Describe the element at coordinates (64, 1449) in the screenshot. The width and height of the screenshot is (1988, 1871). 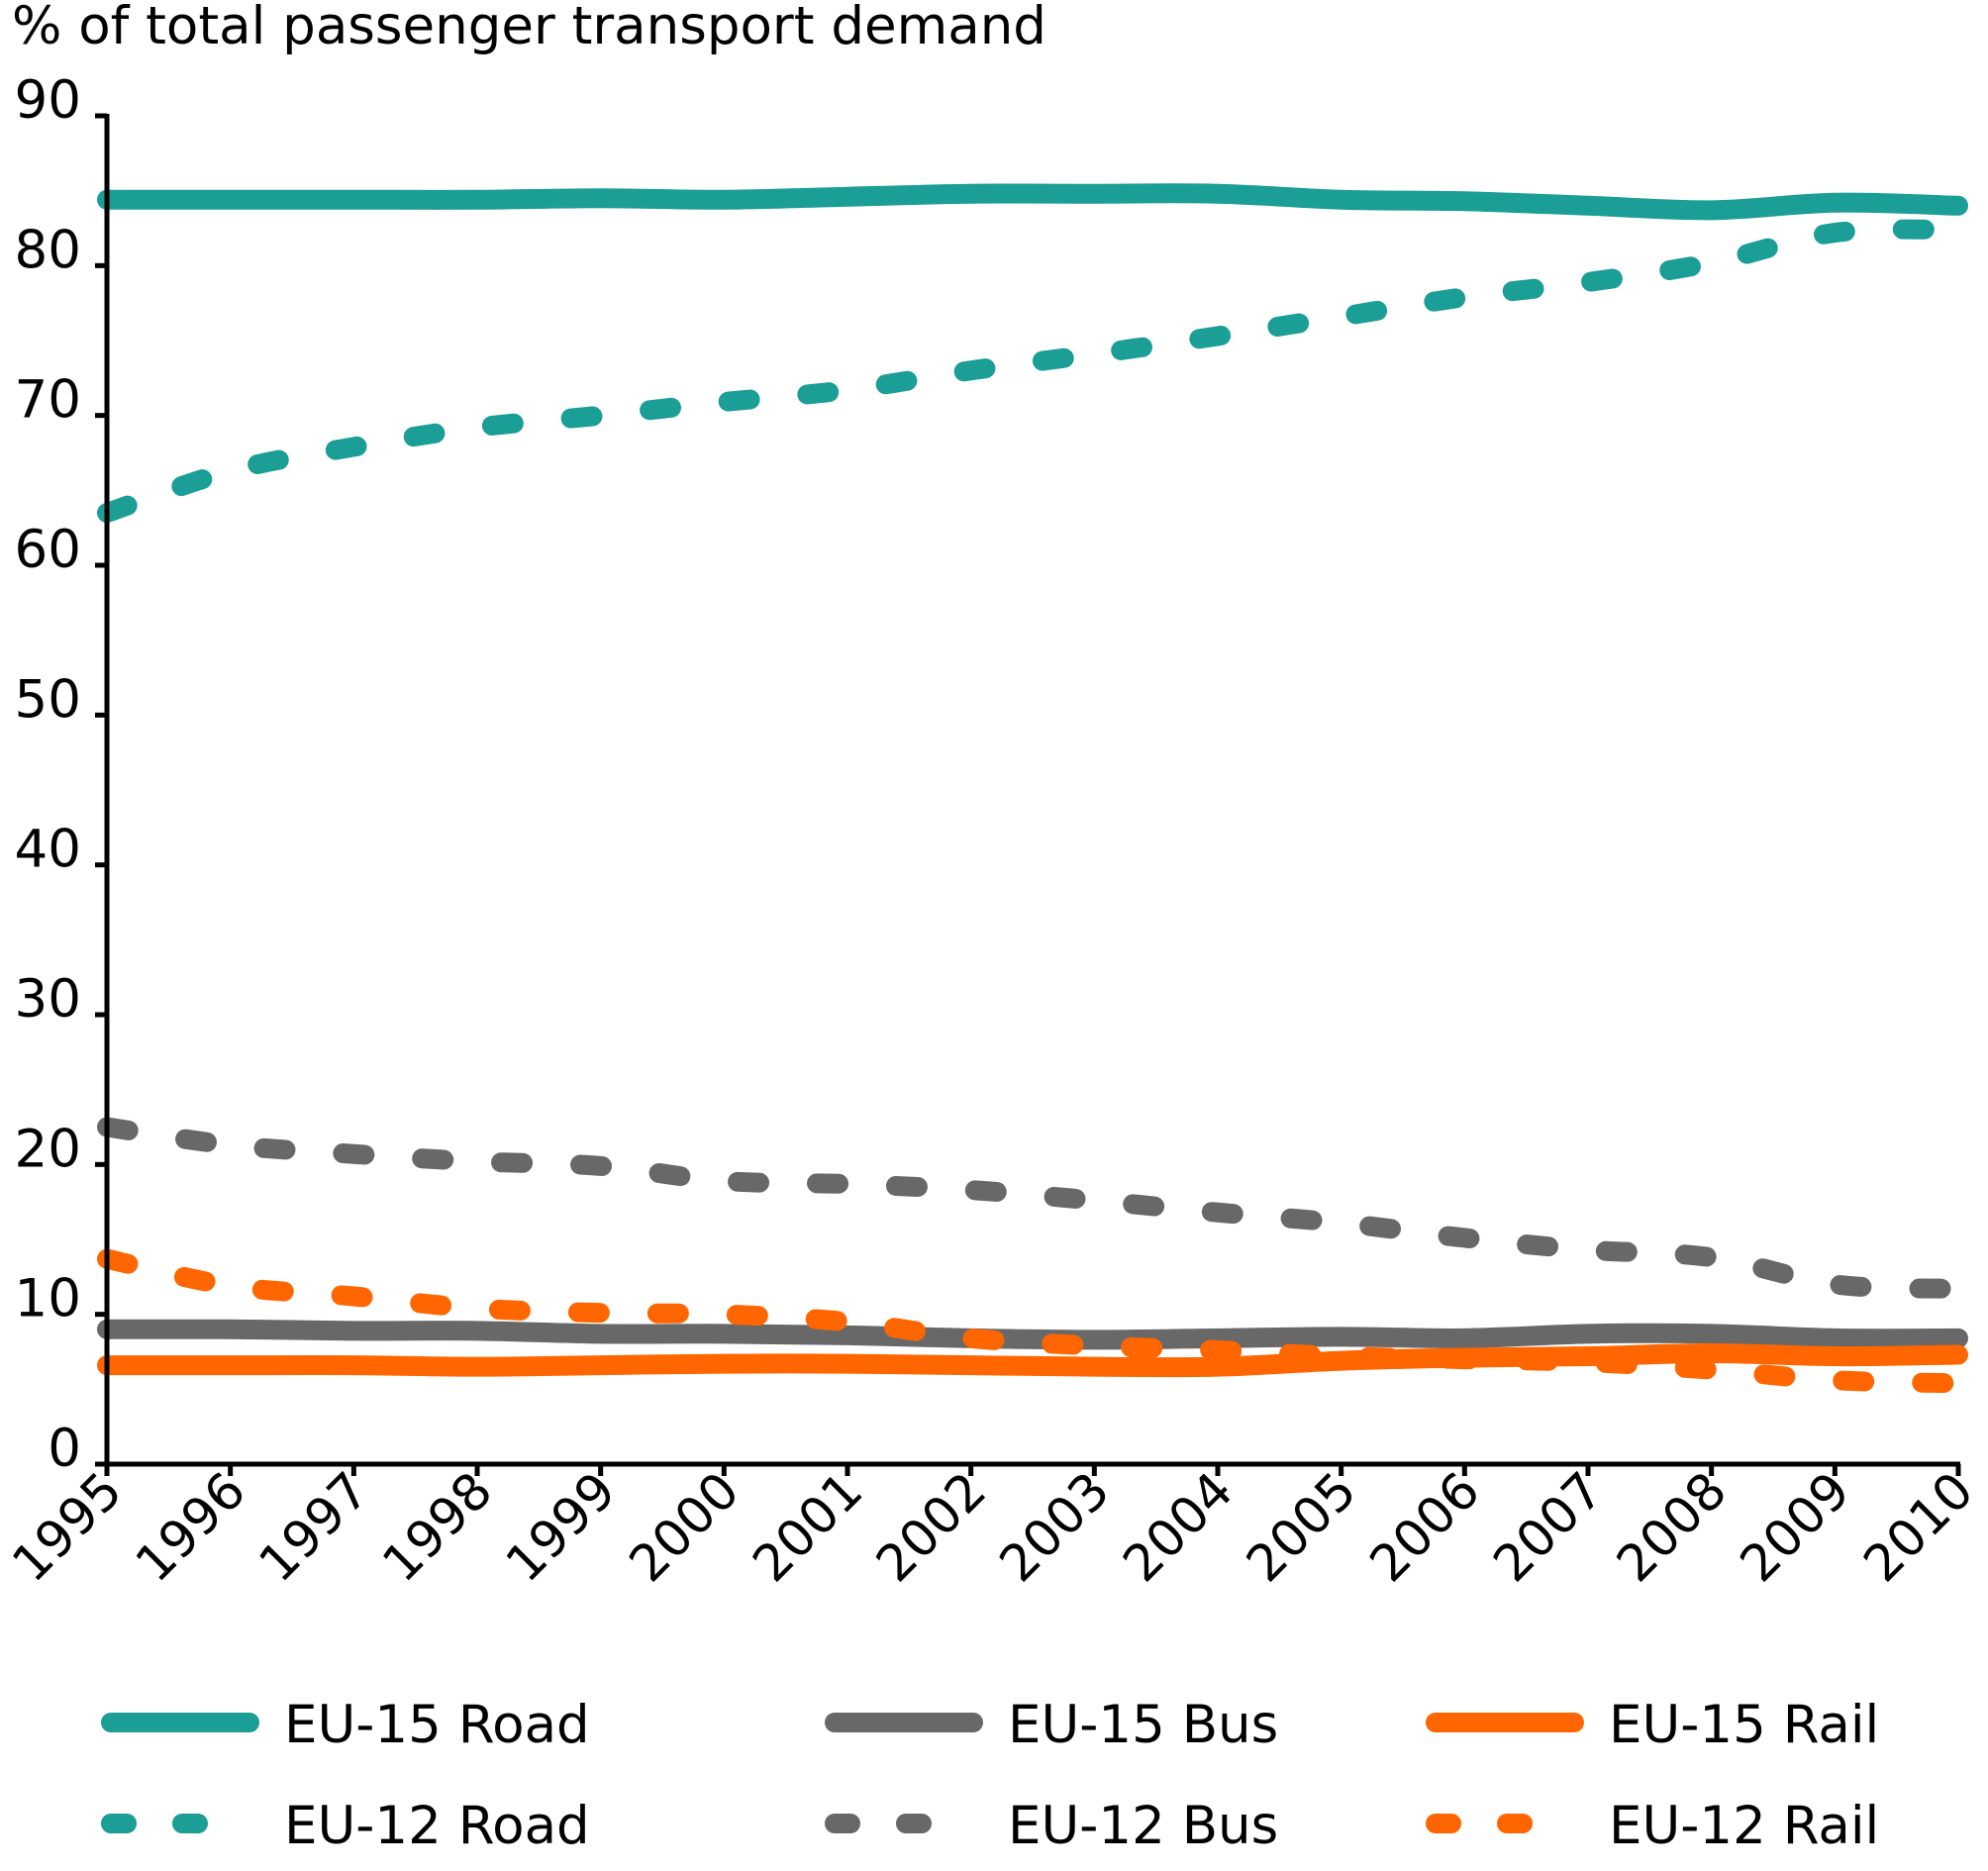
I see `y-tick-label: 0` at that location.